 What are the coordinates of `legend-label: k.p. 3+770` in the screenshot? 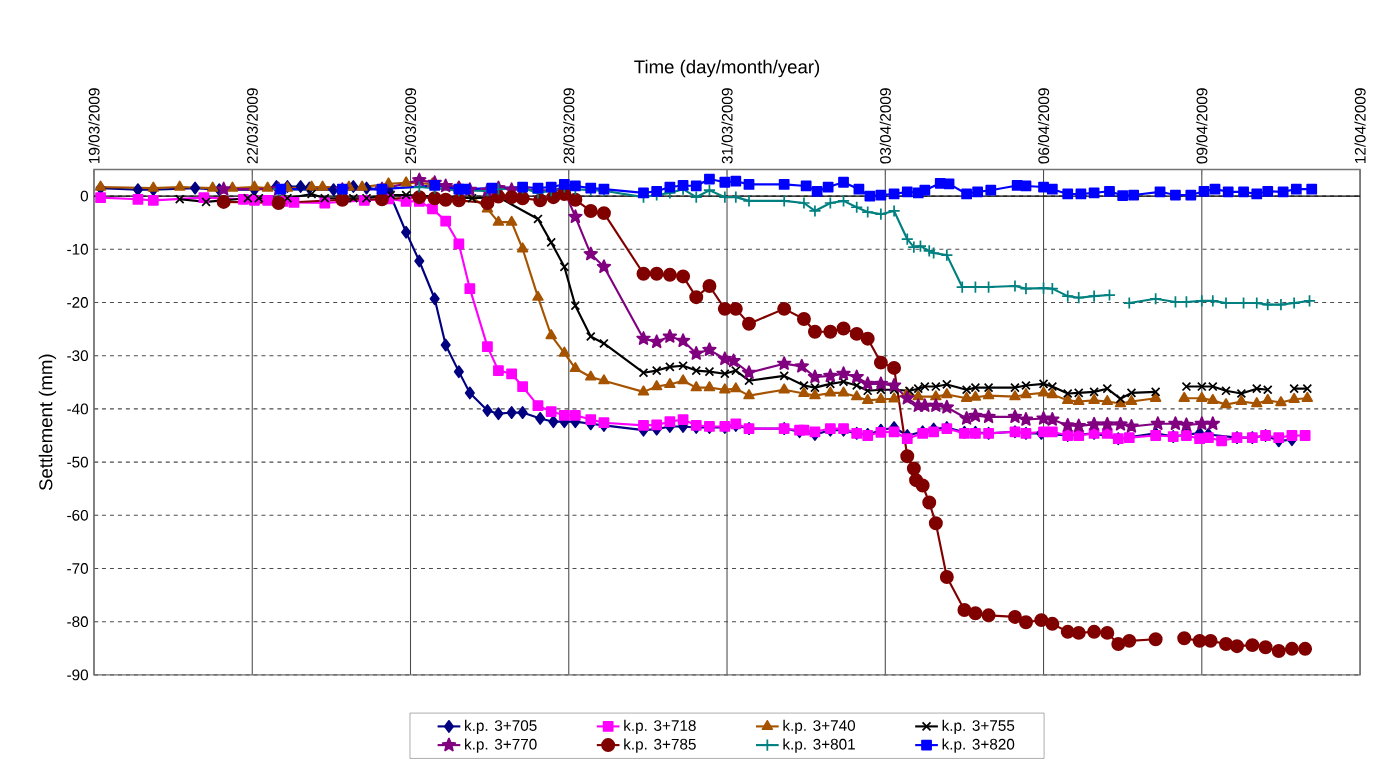 It's located at (501, 745).